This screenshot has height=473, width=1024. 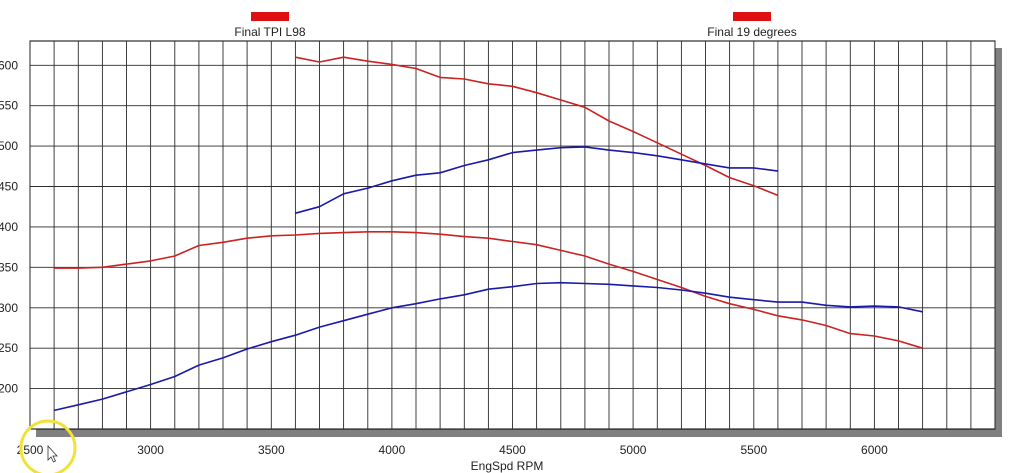 What do you see at coordinates (9, 106) in the screenshot?
I see `y-tick-label: 550` at bounding box center [9, 106].